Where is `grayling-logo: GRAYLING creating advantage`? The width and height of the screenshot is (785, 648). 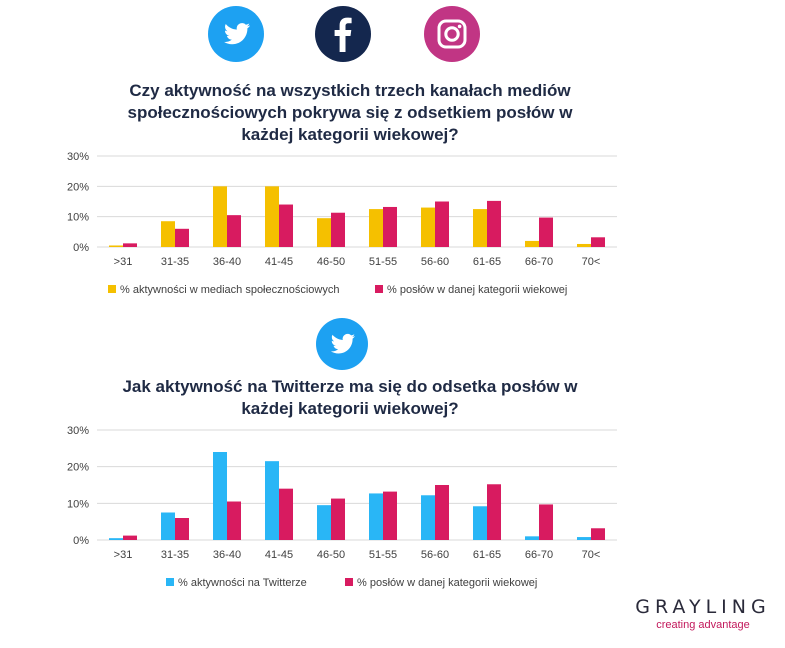 grayling-logo: GRAYLING creating advantage is located at coordinates (703, 613).